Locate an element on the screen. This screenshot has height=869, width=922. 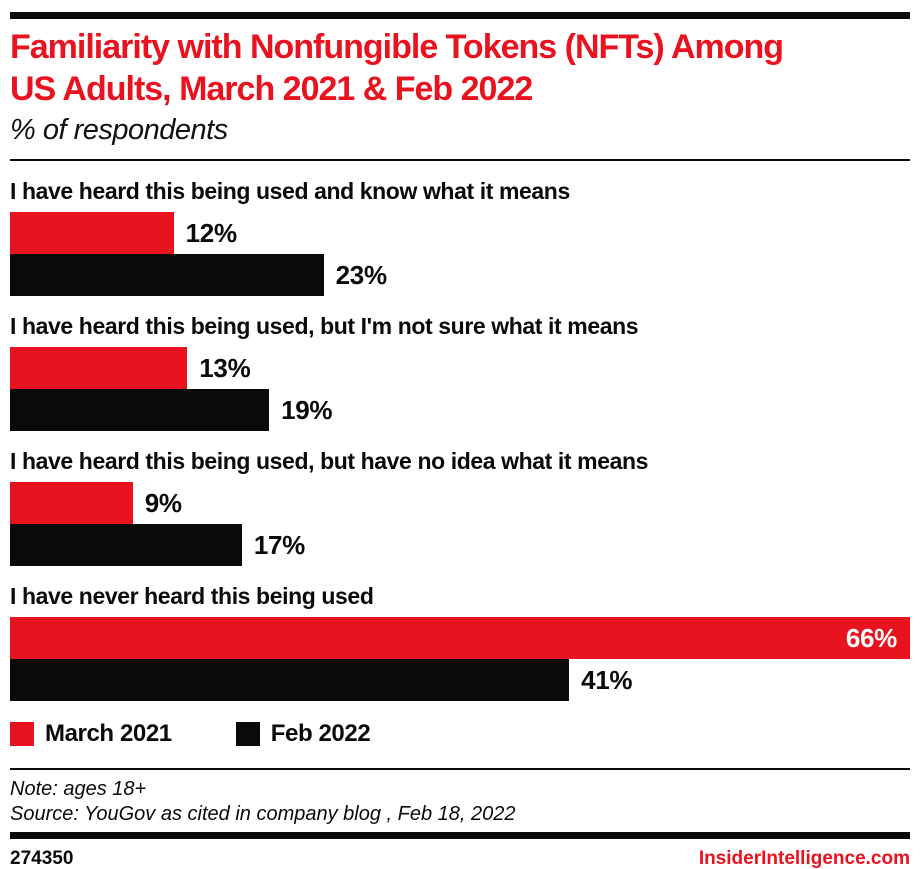
legend-item-march-2021: March 2021 is located at coordinates (91, 734).